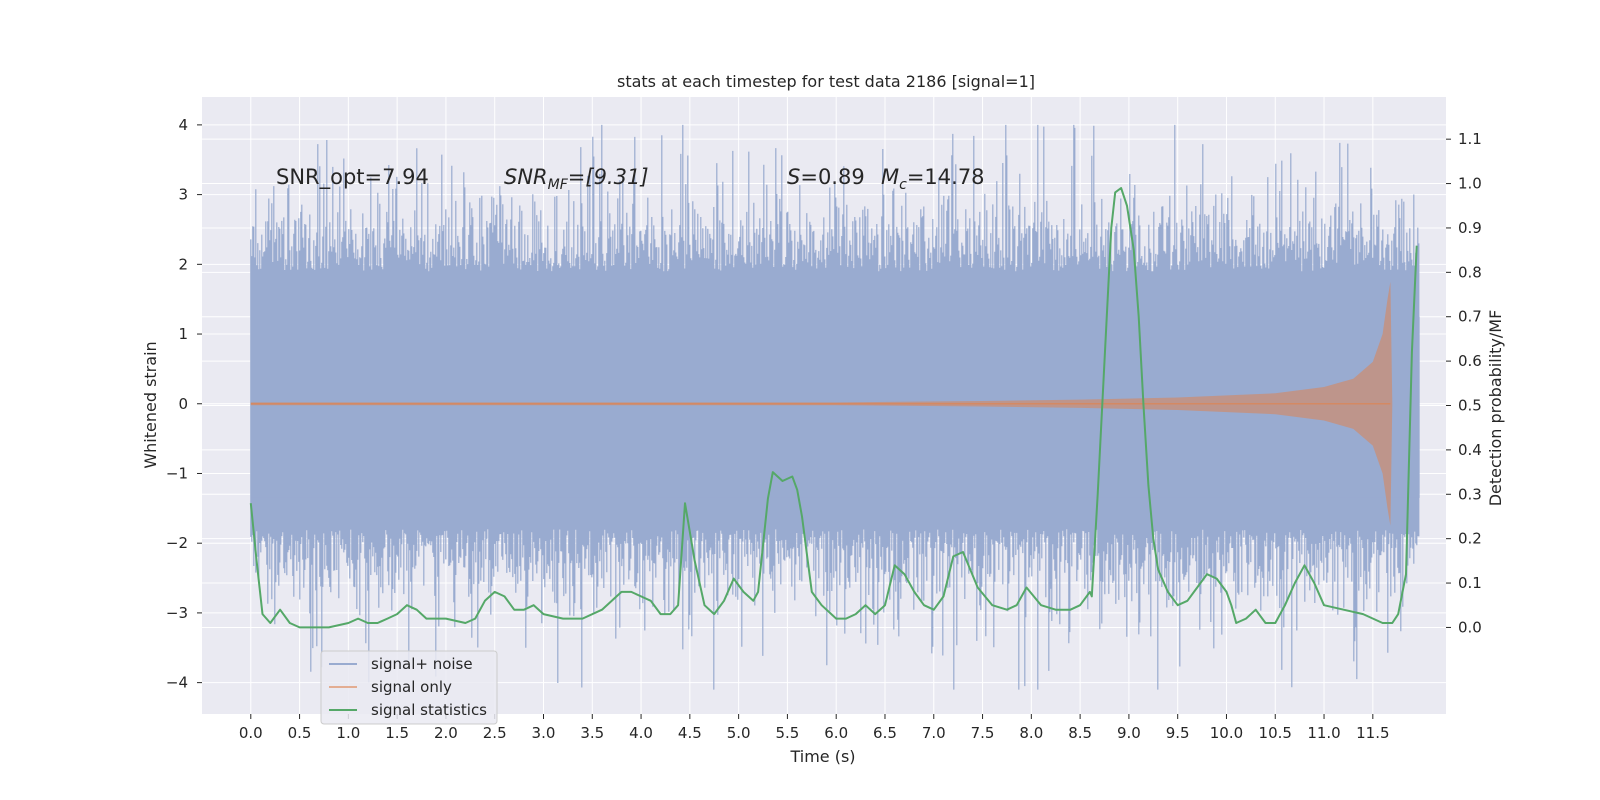  Describe the element at coordinates (983, 733) in the screenshot. I see `x-tick-label: 7.5` at that location.